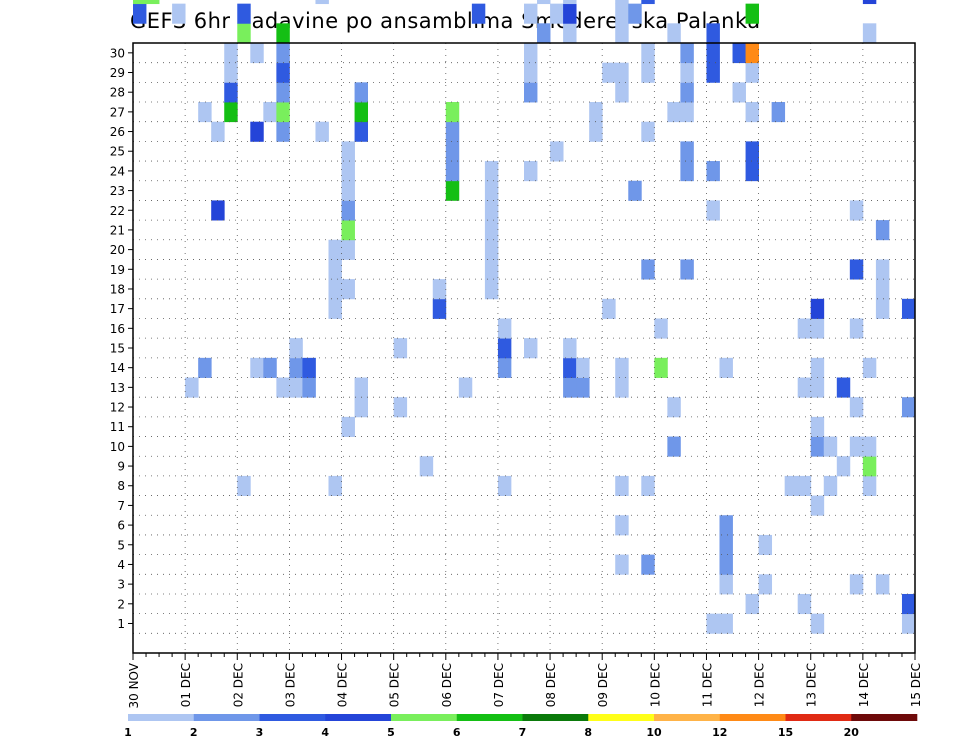 The height and width of the screenshot is (742, 960). I want to click on colorbar: 1 2 3 4 5 6 7 8 10 12 15 20, so click(521, 726).